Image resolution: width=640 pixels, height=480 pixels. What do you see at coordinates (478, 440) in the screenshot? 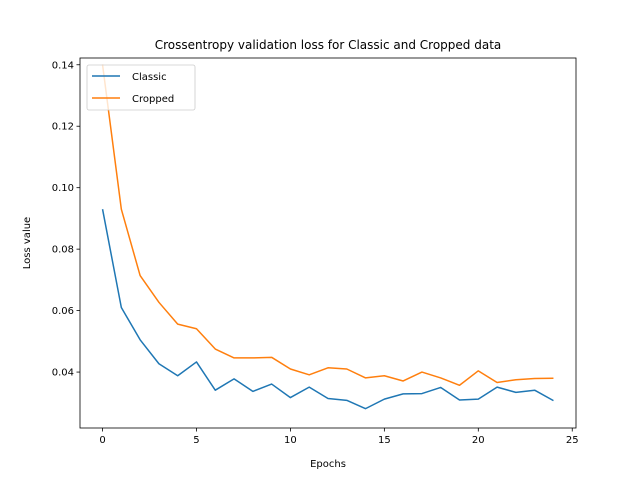
I see `x-tick-label: 20` at bounding box center [478, 440].